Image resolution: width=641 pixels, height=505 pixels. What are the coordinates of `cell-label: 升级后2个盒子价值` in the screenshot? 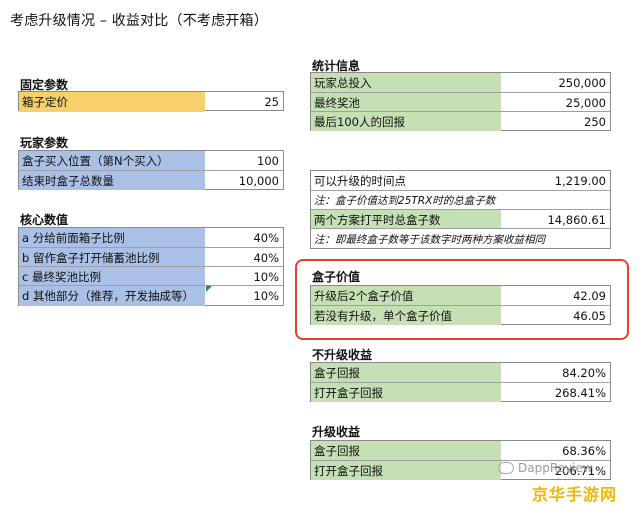 It's located at (406, 296).